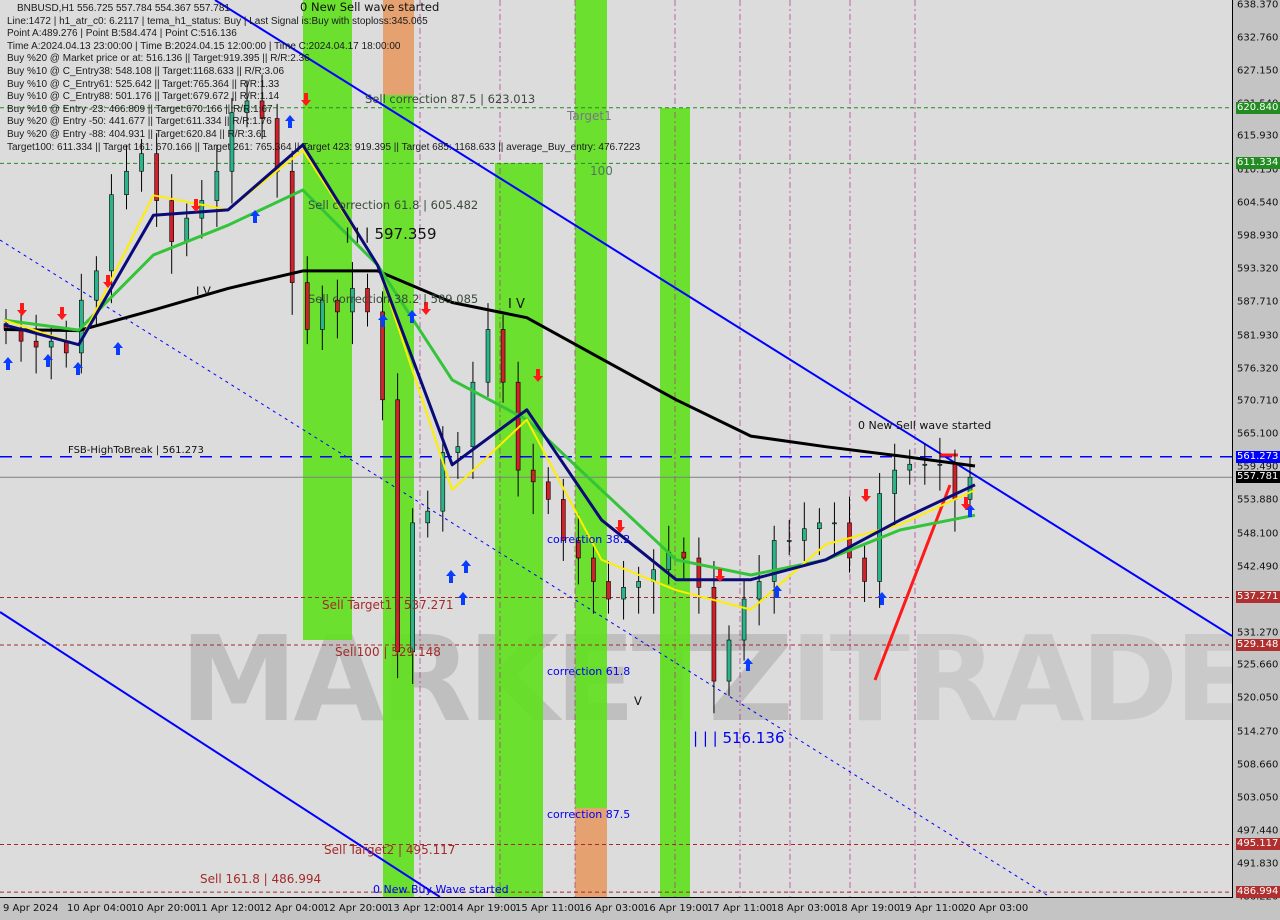 This screenshot has width=1280, height=920. I want to click on sell-target2-label: Sell Target2 | 495.117, so click(390, 850).